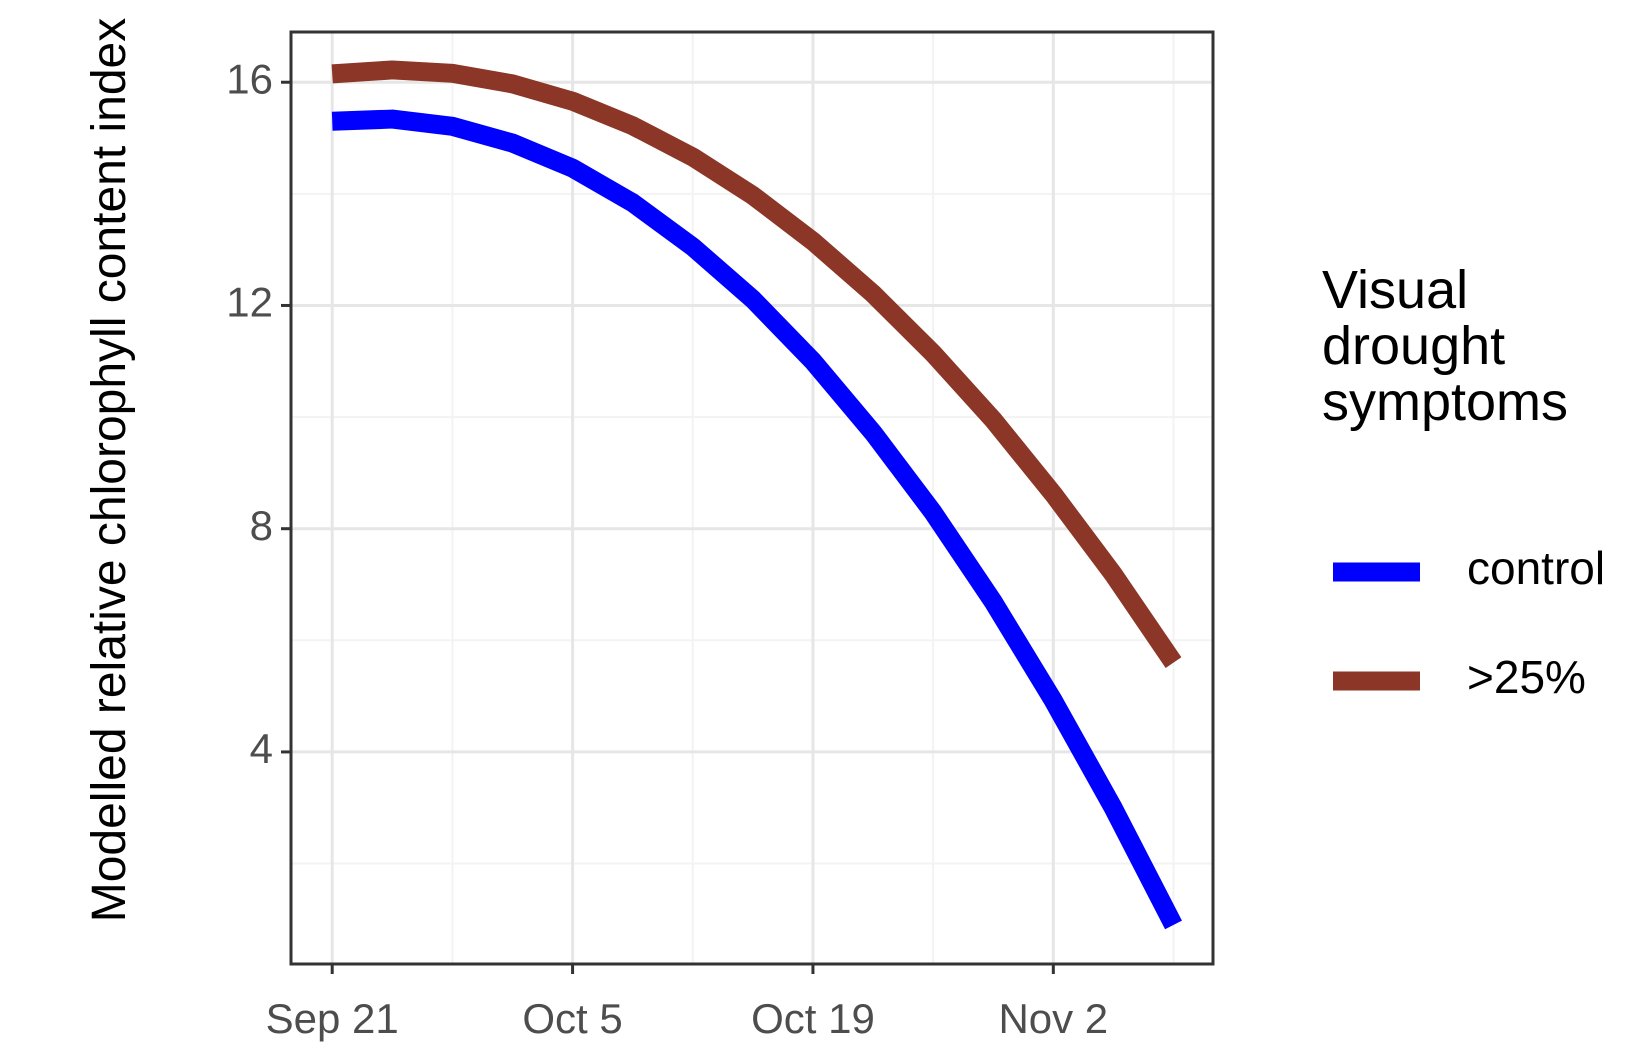 The image size is (1652, 1060). I want to click on x-tick-label: Oct 5, so click(572, 1018).